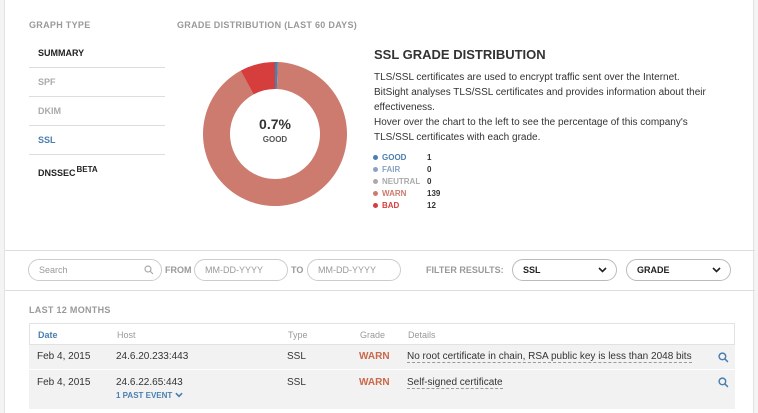 The height and width of the screenshot is (413, 758). I want to click on legend-item-fair: FAIR 0, so click(406, 169).